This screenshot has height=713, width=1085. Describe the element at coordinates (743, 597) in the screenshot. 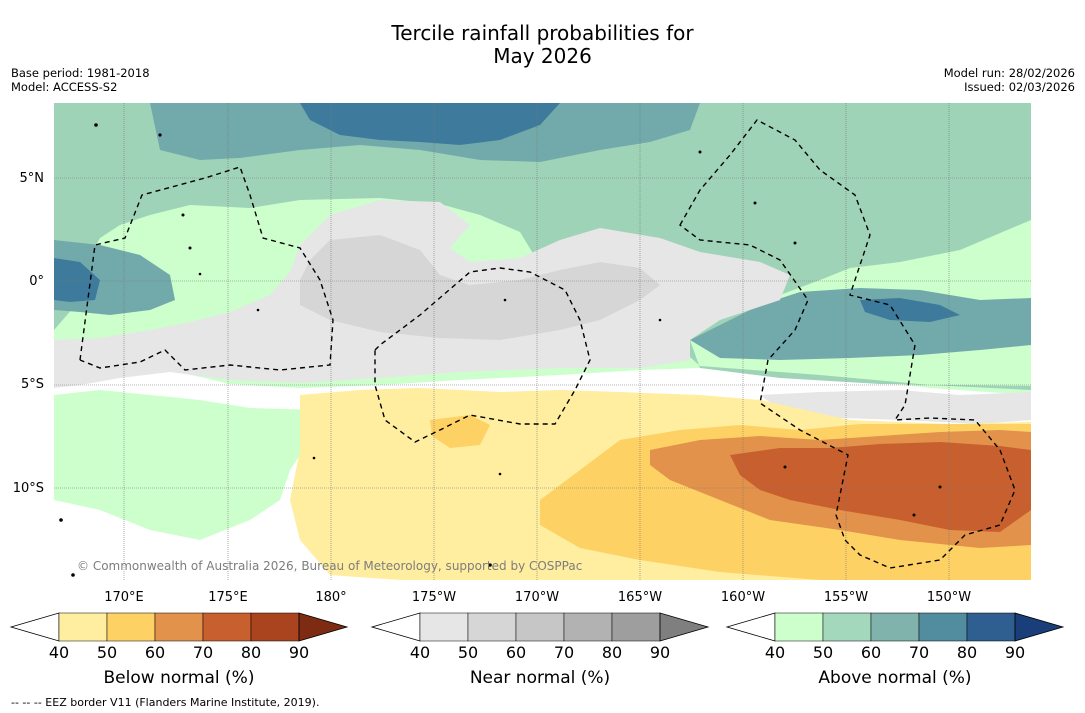

I see `lon-label-160w: 160°W` at that location.